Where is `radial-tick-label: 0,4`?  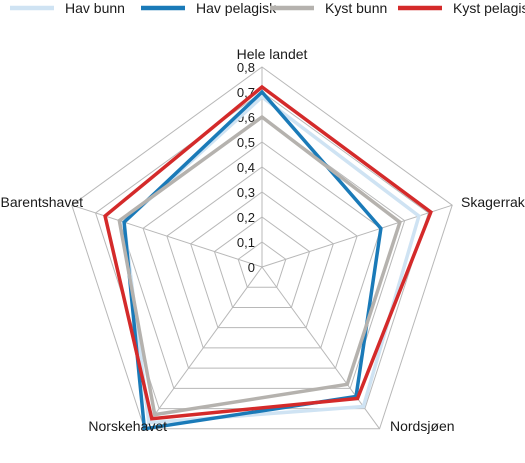
radial-tick-label: 0,4 is located at coordinates (246, 167).